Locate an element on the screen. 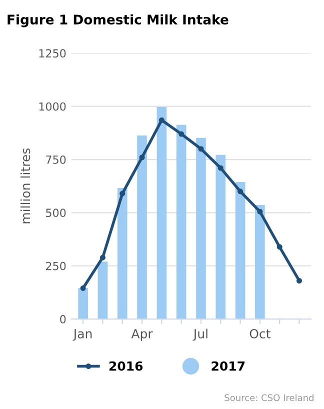 The width and height of the screenshot is (324, 409). x-tick-label: Oct is located at coordinates (260, 333).